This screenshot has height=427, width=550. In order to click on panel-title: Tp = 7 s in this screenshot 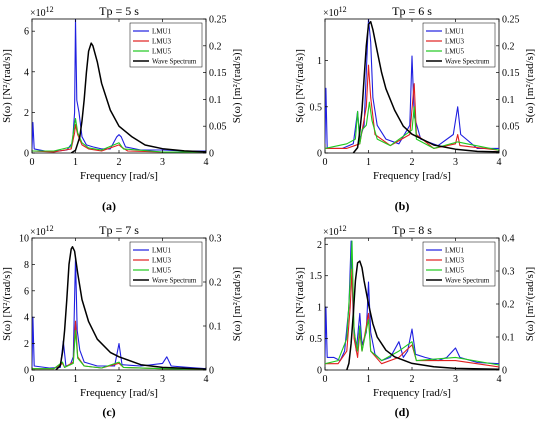, I will do `click(119, 230)`.